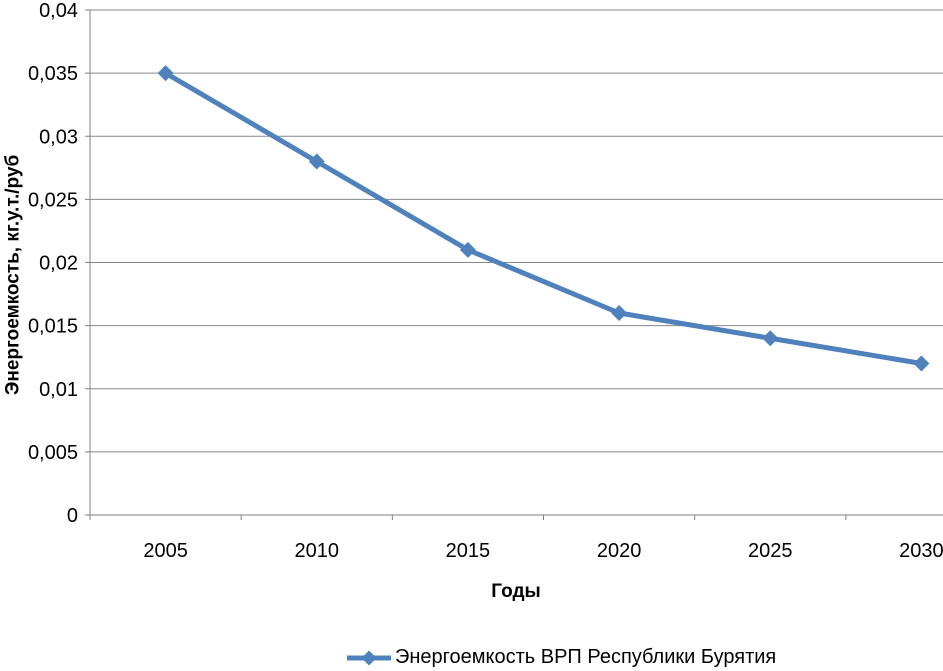  What do you see at coordinates (58, 264) in the screenshot?
I see `y-tick-label: 0,02` at bounding box center [58, 264].